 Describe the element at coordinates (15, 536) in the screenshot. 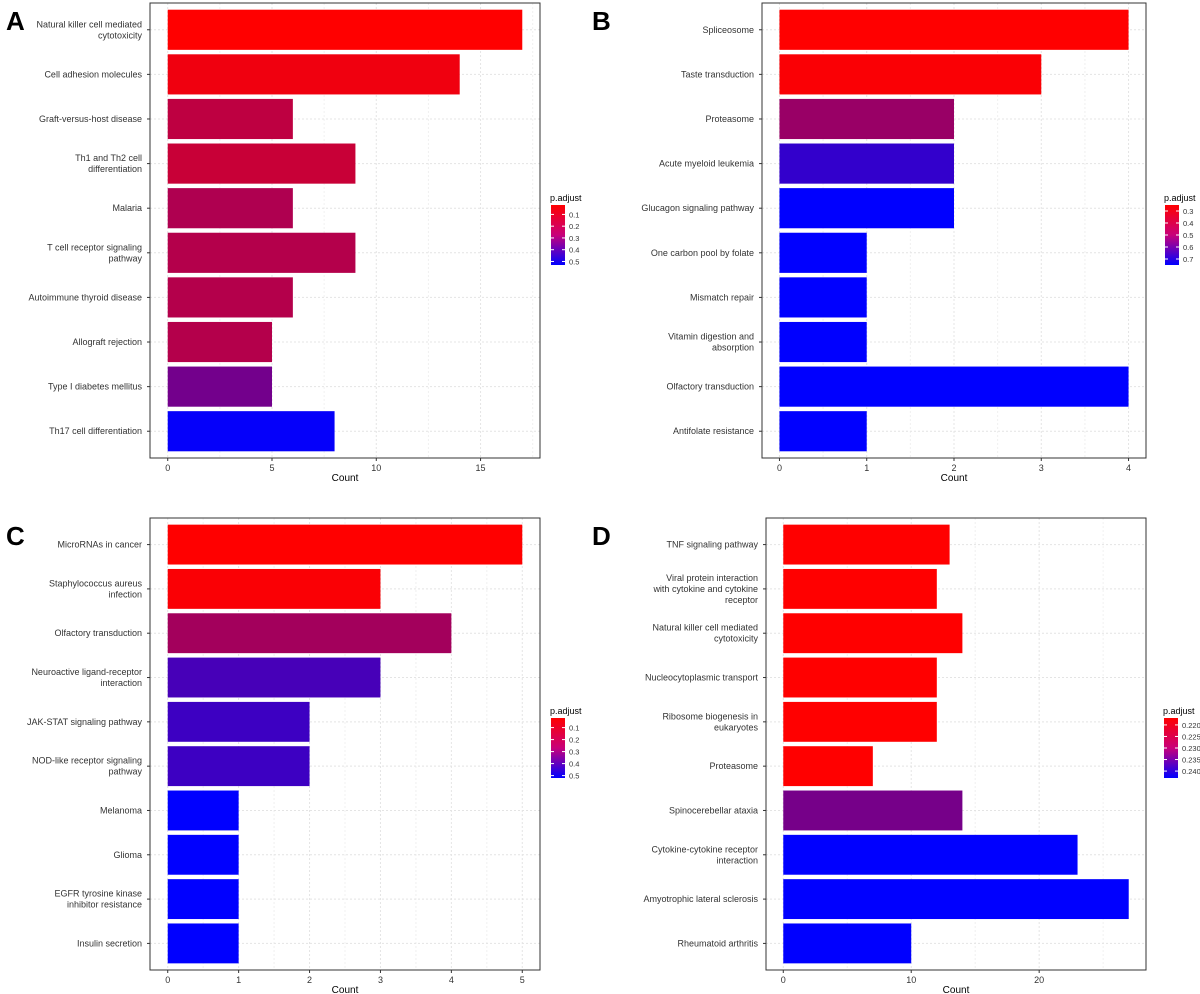

I see `panel-letter: C` at that location.